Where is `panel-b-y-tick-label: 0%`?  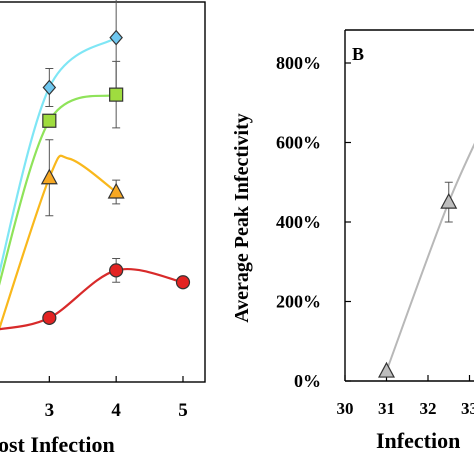 panel-b-y-tick-label: 0% is located at coordinates (307, 381).